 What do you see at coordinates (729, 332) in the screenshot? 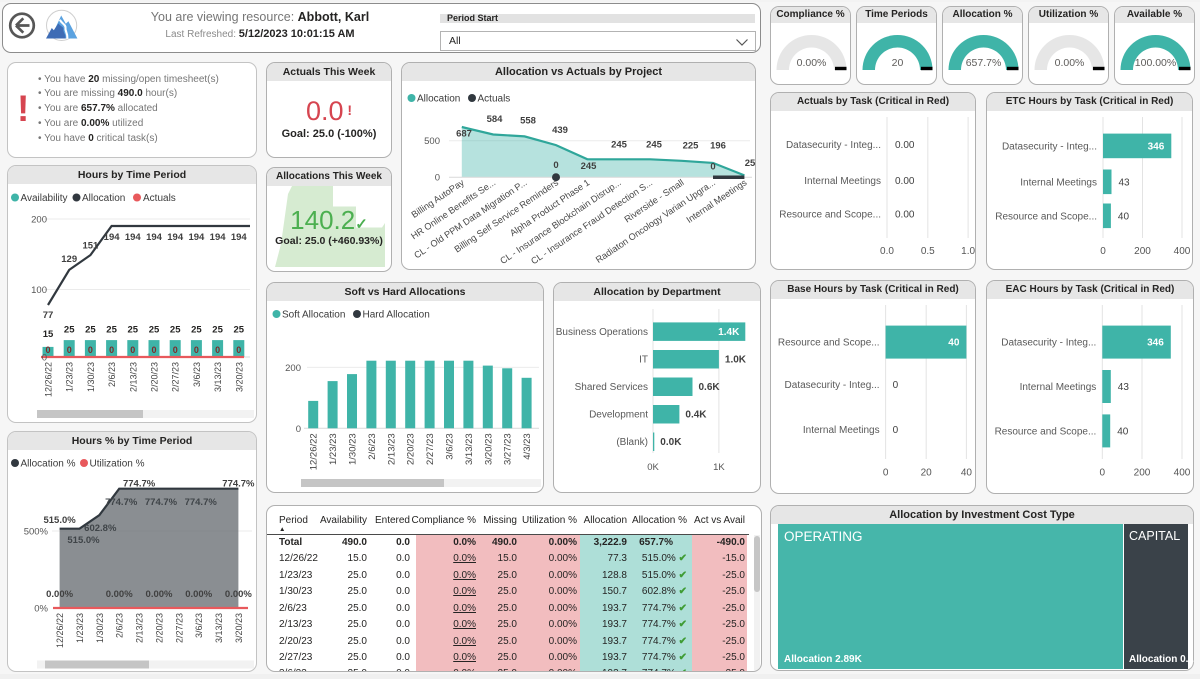
I see `svg-text: 1.4K` at bounding box center [729, 332].